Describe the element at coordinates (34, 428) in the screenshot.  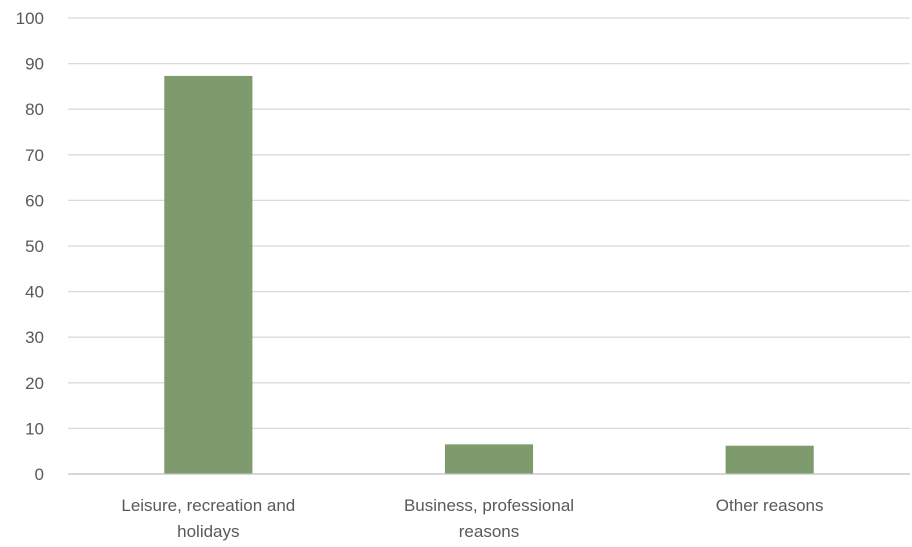
I see `y-tick-label: 10` at that location.